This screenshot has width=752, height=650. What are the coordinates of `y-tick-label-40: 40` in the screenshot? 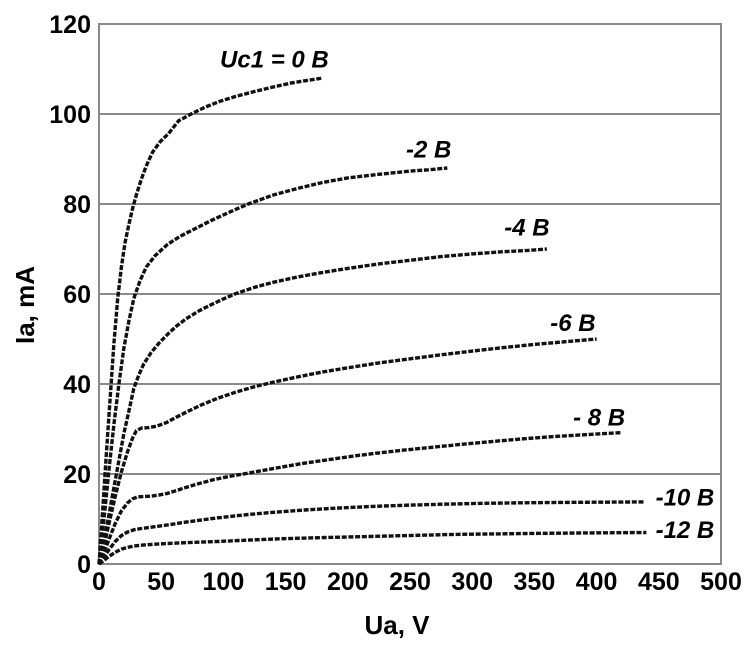 It's located at (77, 385).